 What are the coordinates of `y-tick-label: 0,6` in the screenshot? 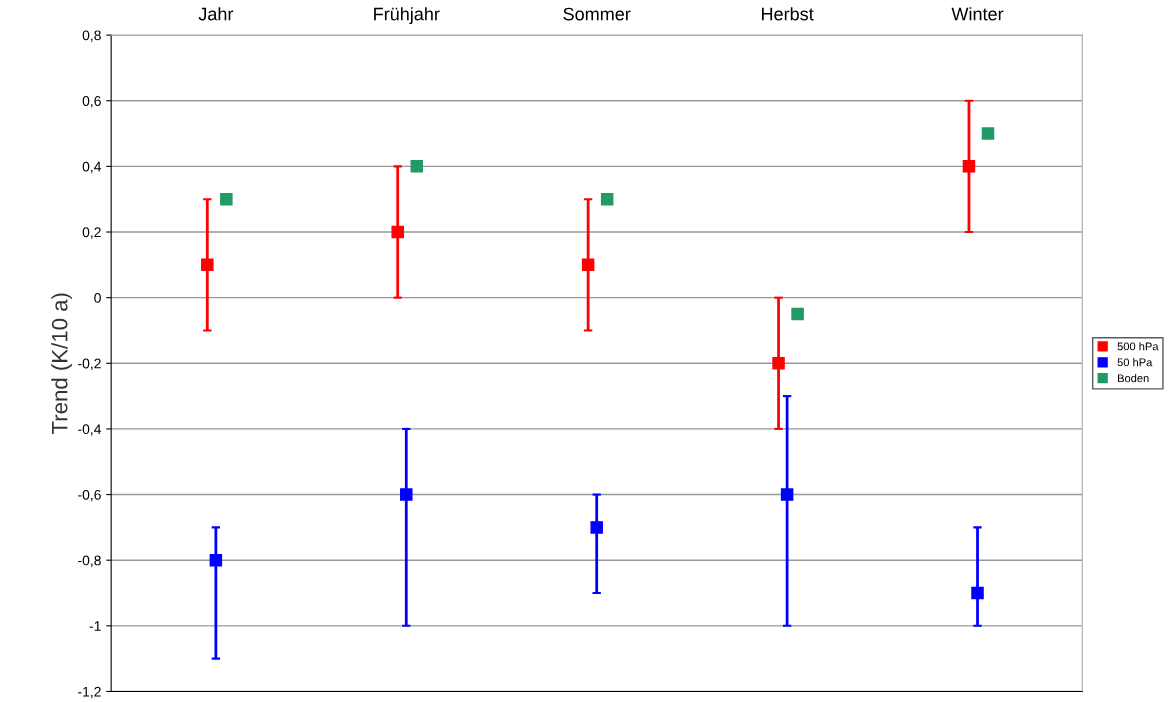 It's located at (91, 102).